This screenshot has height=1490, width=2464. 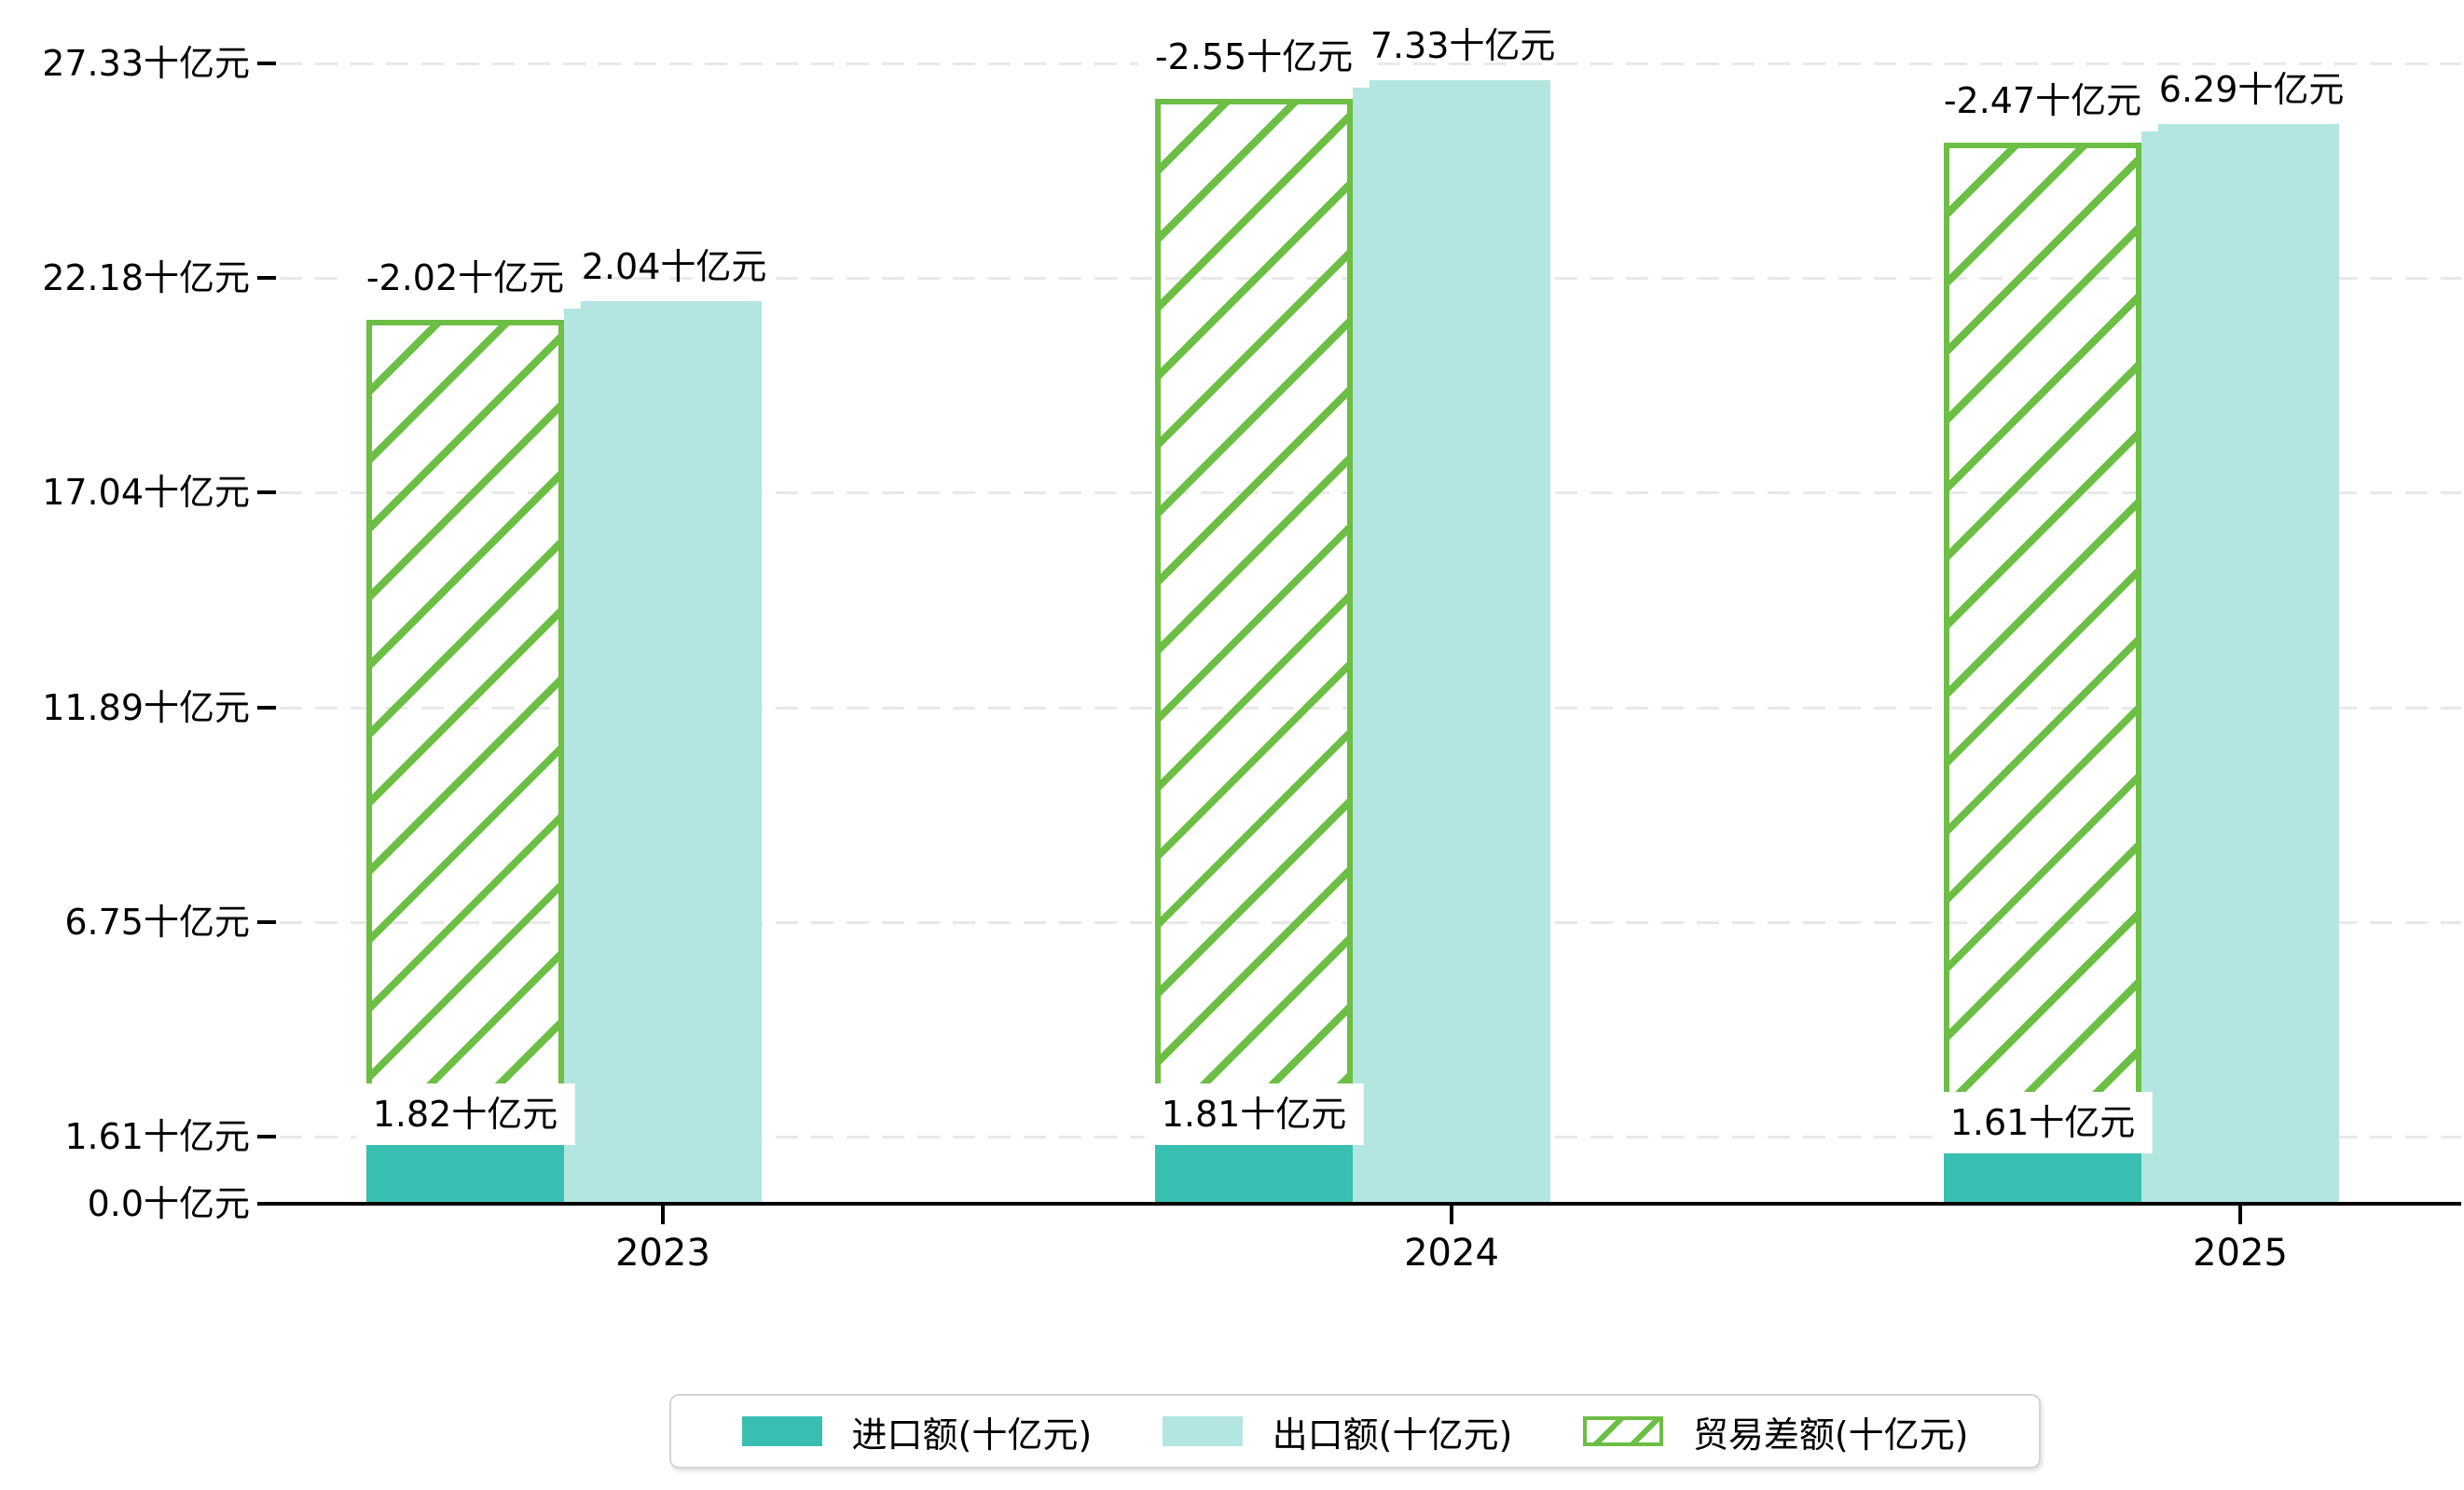 What do you see at coordinates (1370, 63) in the screenshot?
I see `gridline-27.33` at bounding box center [1370, 63].